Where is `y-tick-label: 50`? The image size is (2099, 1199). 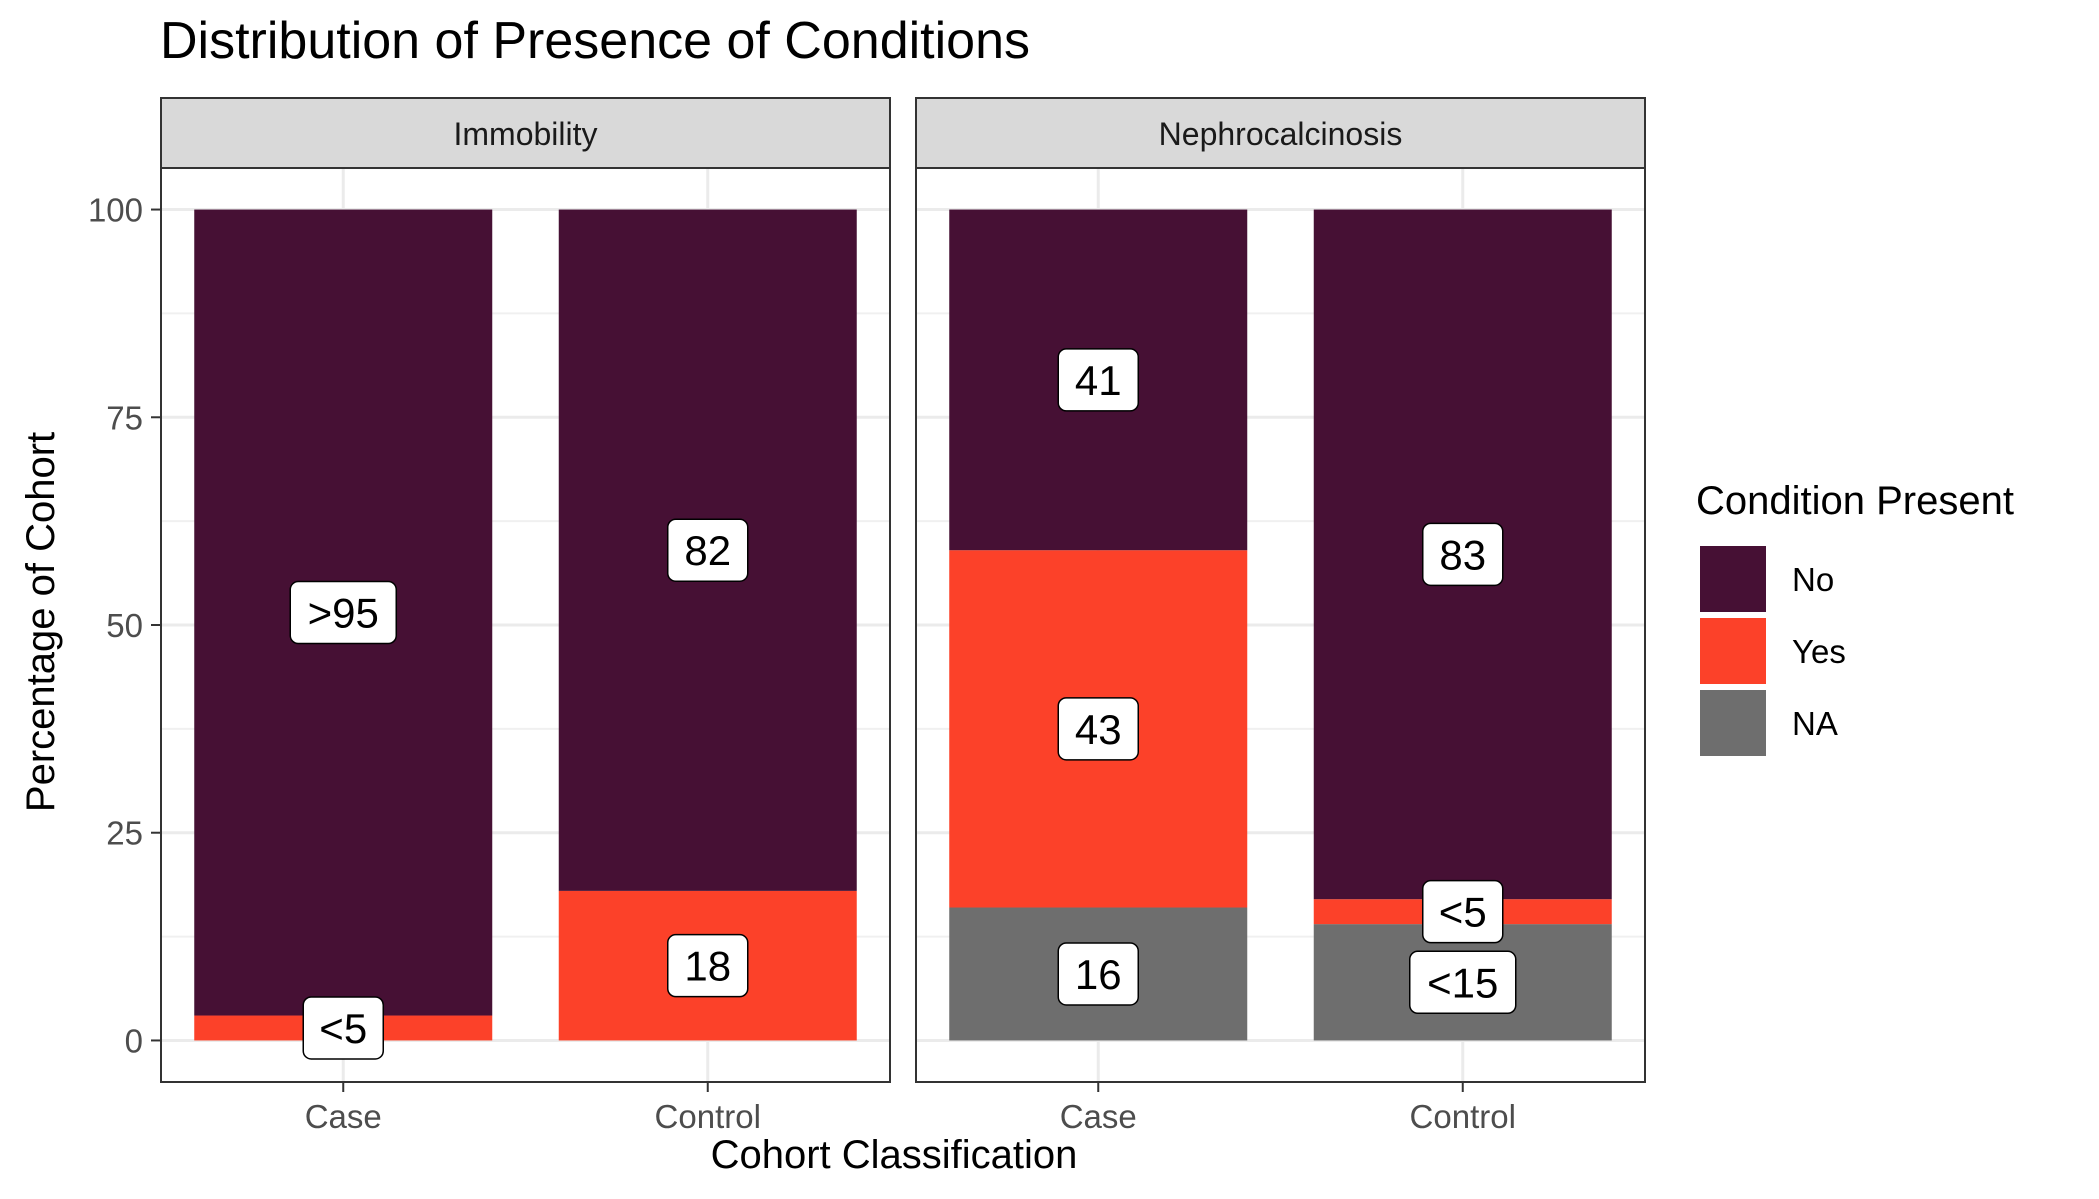
y-tick-label: 50 is located at coordinates (124, 625).